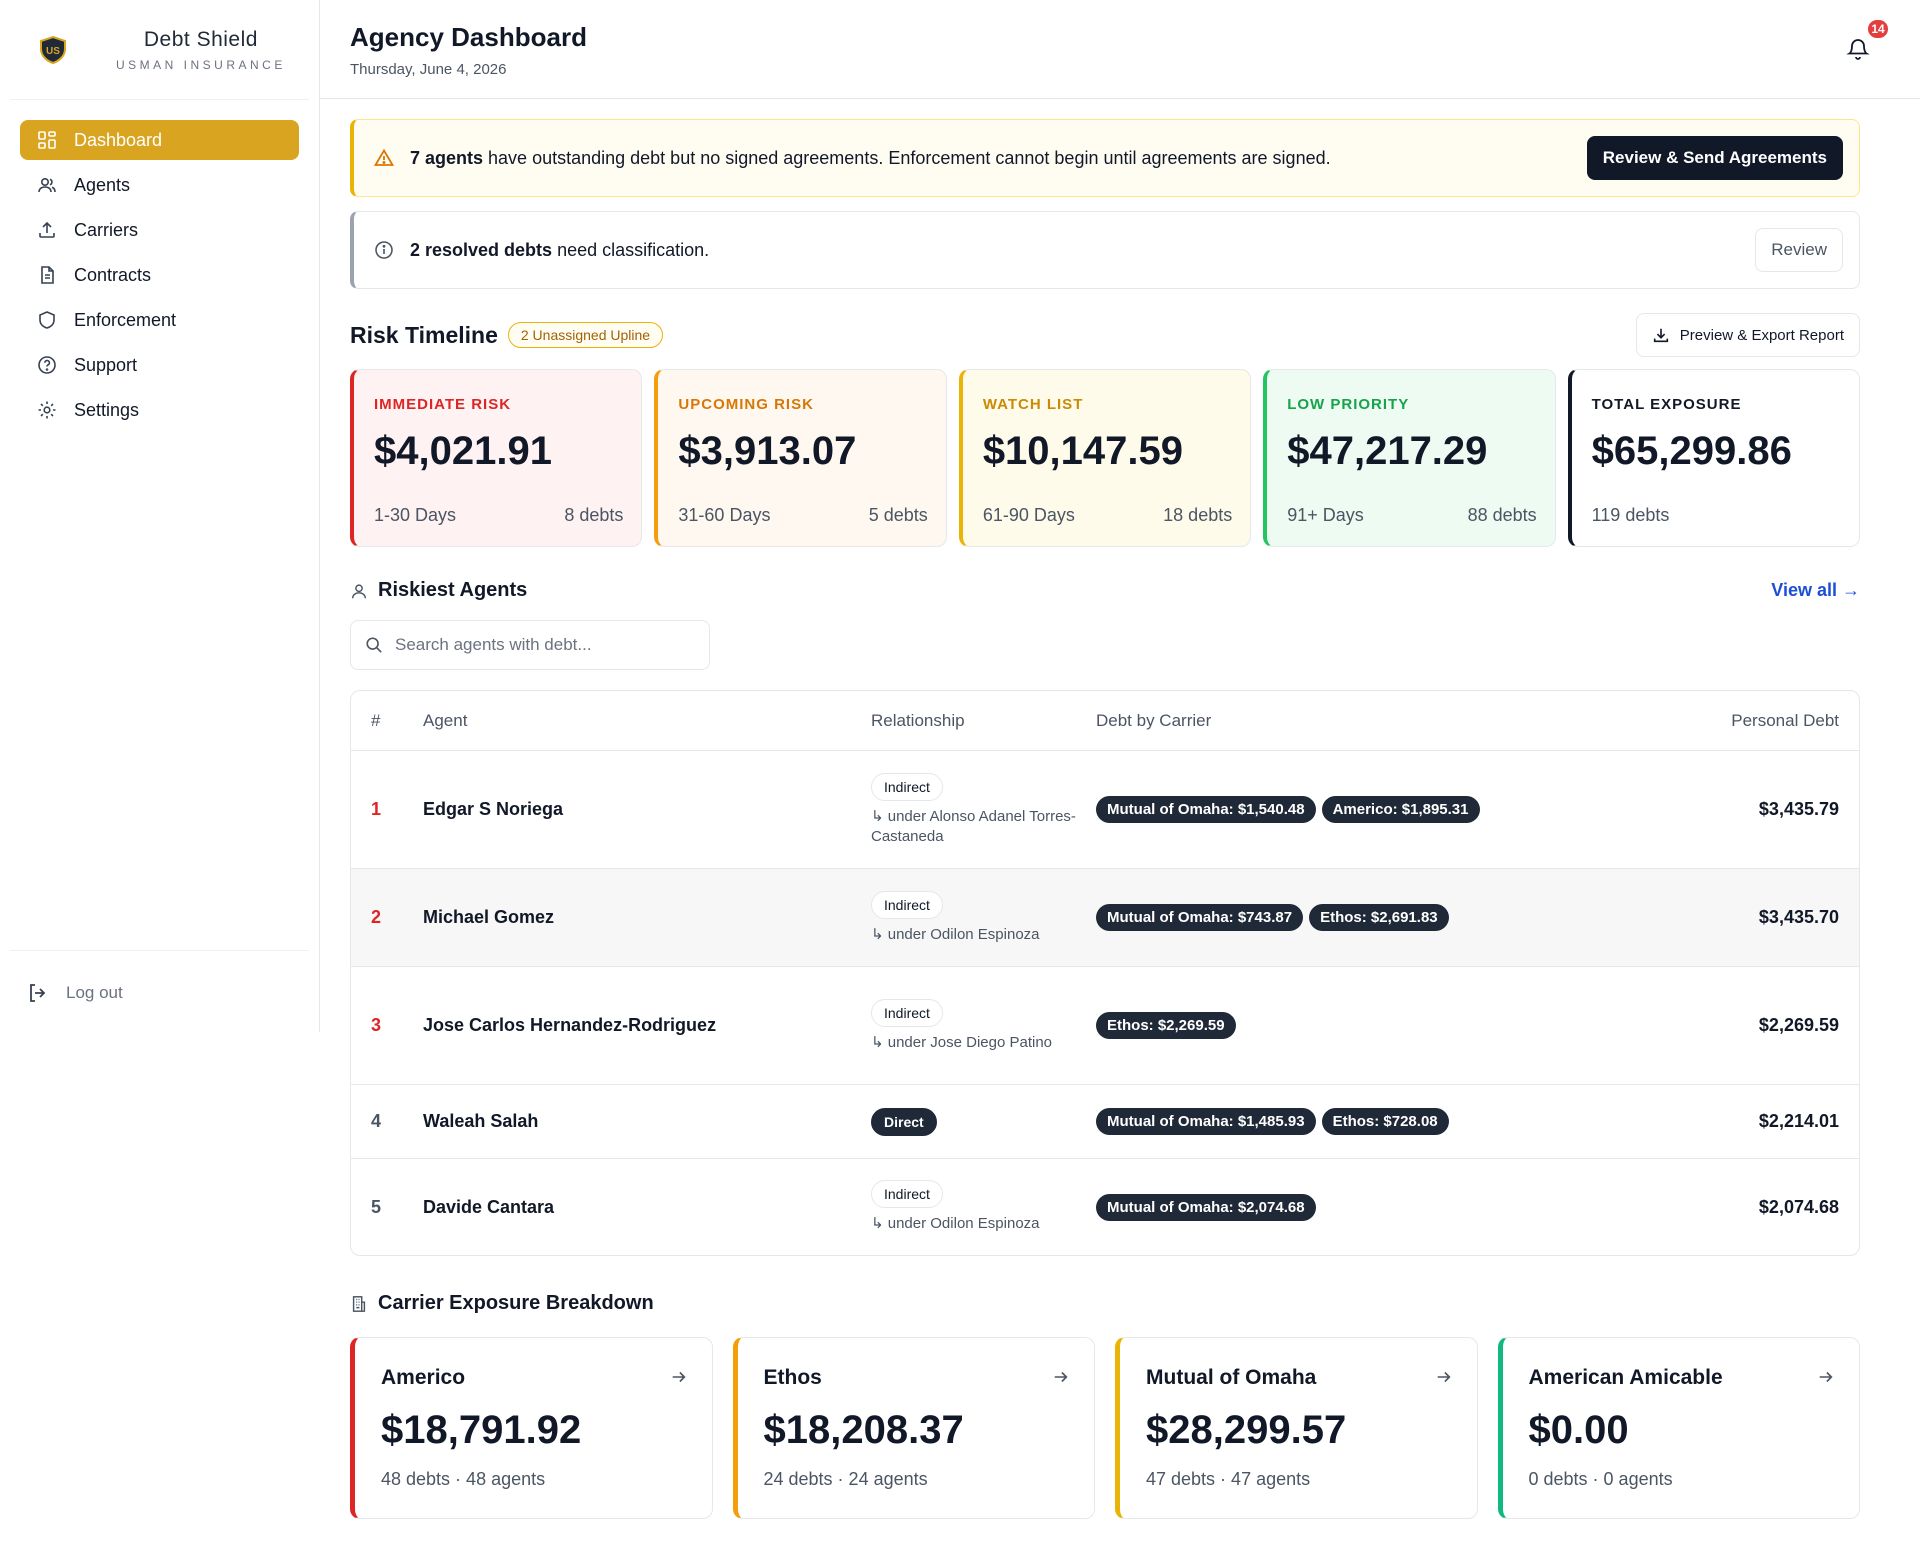 This screenshot has width=1920, height=1564. What do you see at coordinates (631, 249) in the screenshot?
I see `alert-message: need classification.` at bounding box center [631, 249].